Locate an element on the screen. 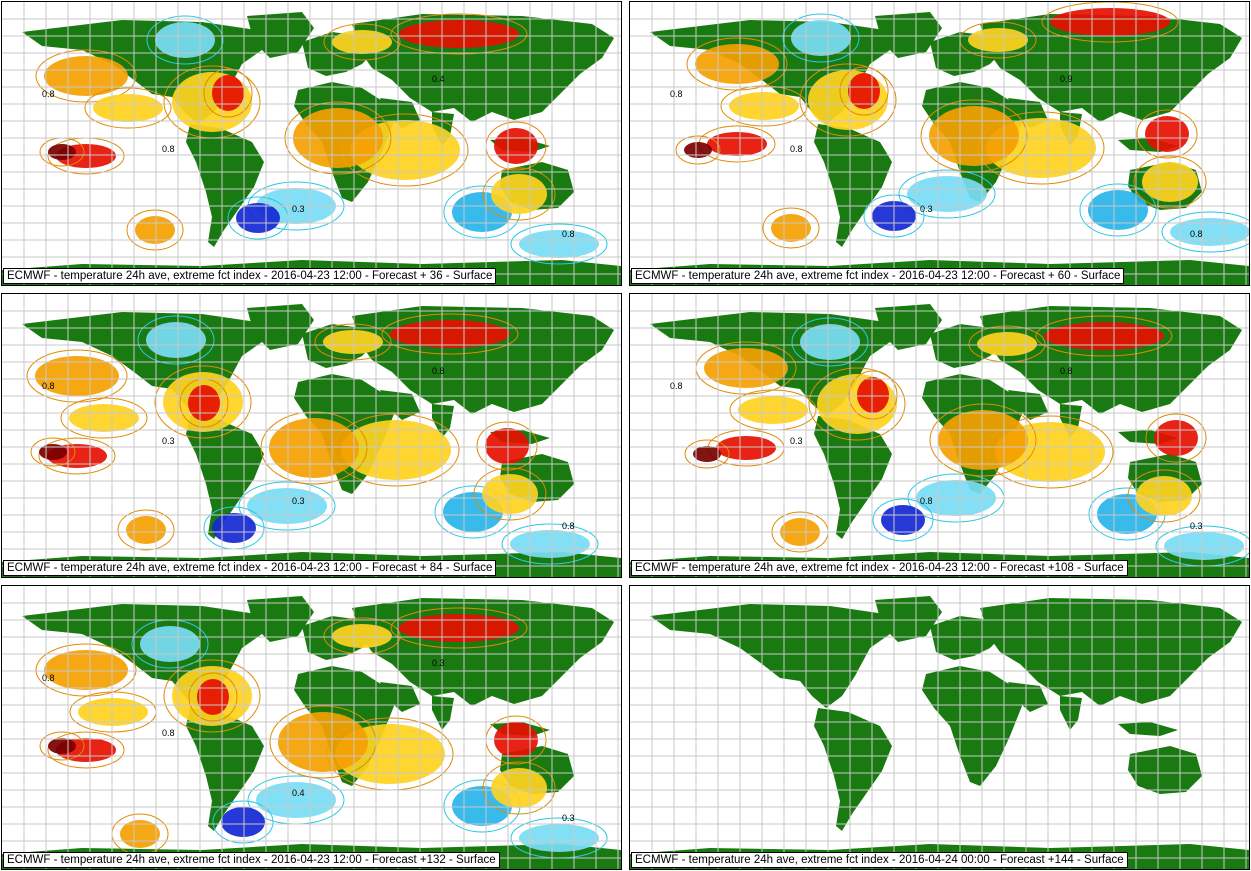 The image size is (1251, 871). landmass-europe is located at coordinates (966, 346).